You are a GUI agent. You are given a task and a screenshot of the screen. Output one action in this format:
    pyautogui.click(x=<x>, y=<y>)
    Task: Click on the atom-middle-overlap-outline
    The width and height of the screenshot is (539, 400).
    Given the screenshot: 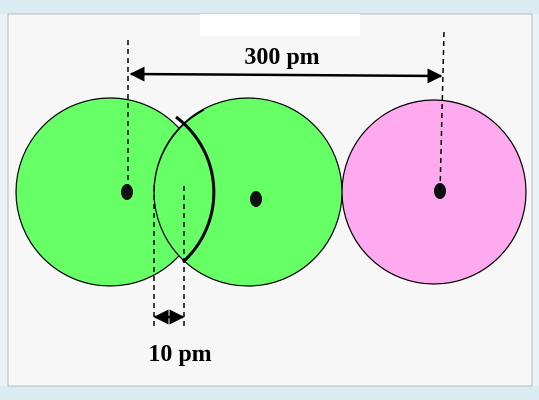 What is the action you would take?
    pyautogui.click(x=179, y=151)
    